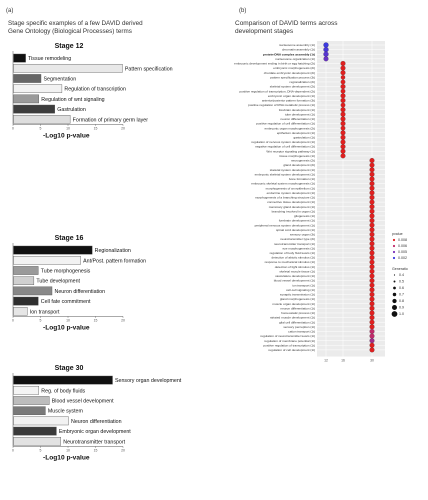 The image size is (428, 500). I want to click on term-label: neuron differentiation (1t), so click(297, 119).